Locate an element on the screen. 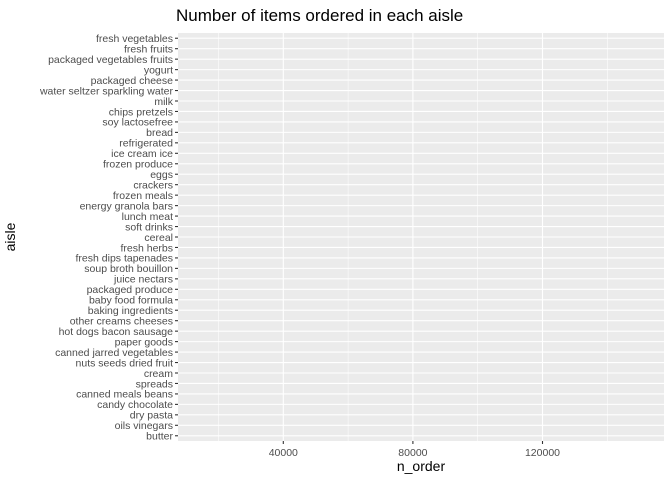  y-tick-label: canned meals beans is located at coordinates (124, 395).